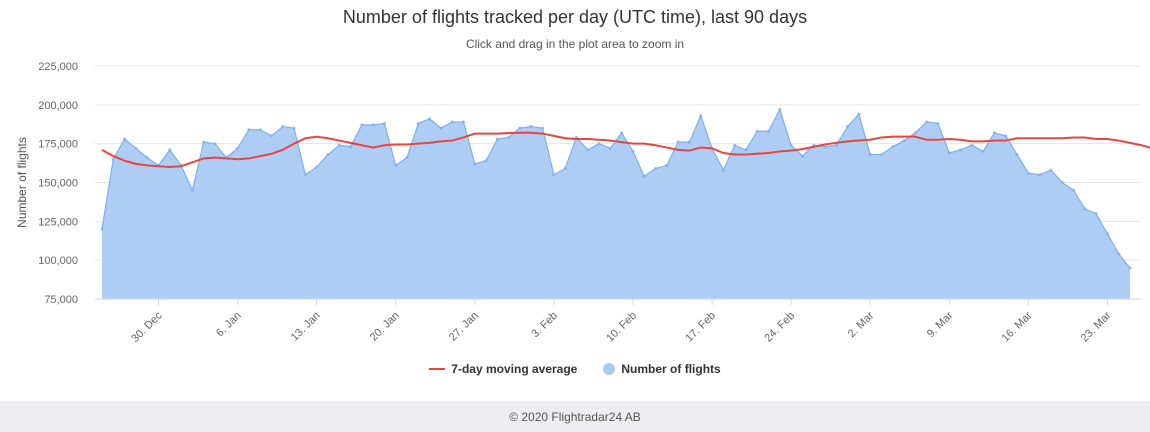 The width and height of the screenshot is (1150, 432). Describe the element at coordinates (609, 369) in the screenshot. I see `legend-dot-icon` at that location.